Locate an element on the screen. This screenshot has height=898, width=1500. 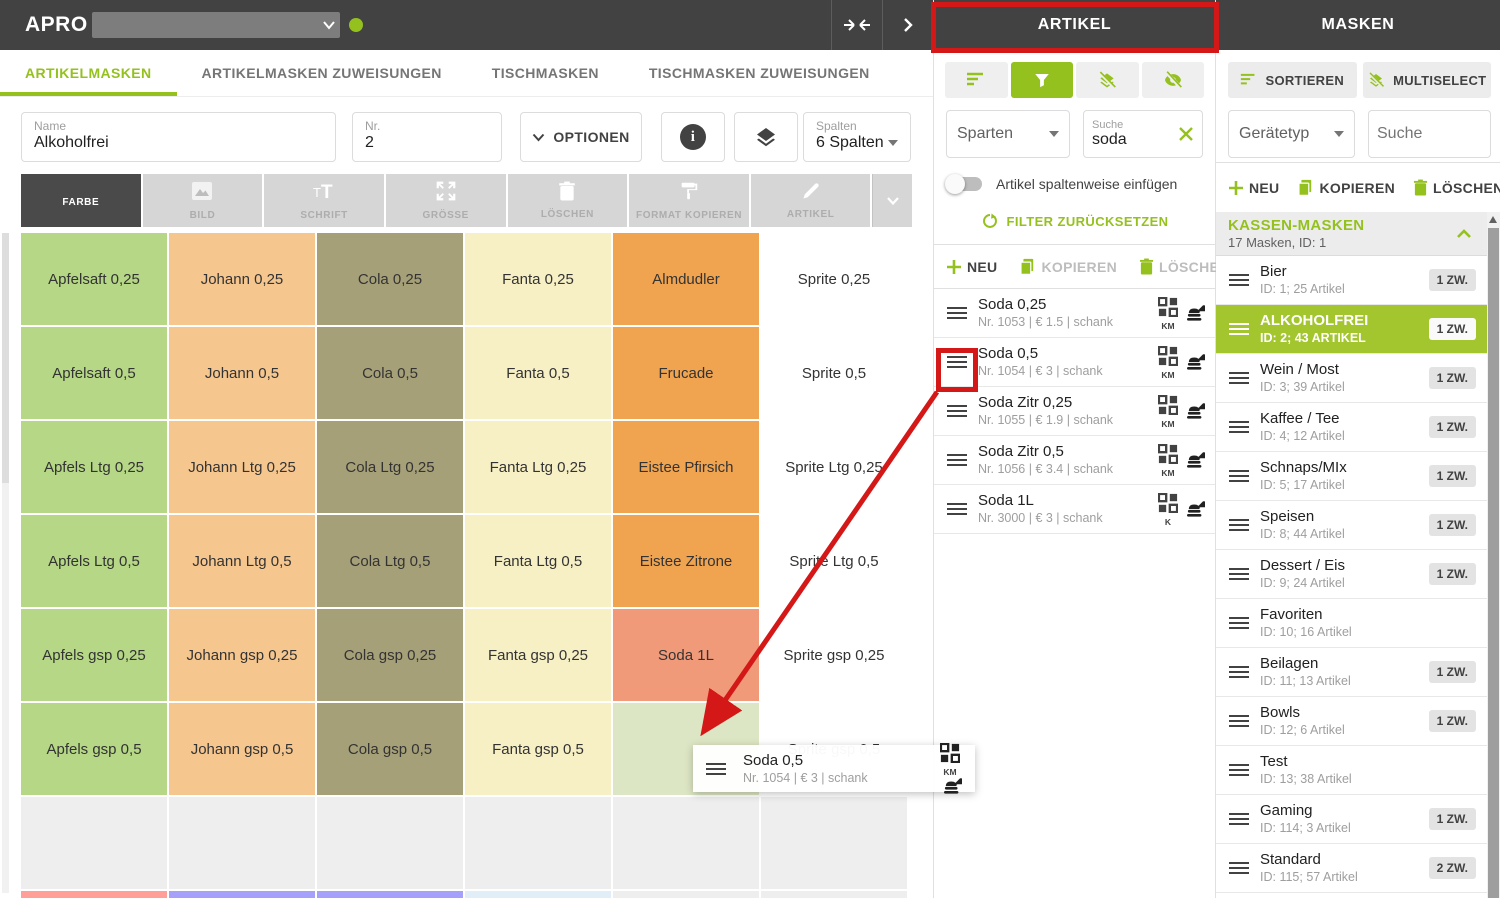
masken-kopieren-button: KOPIEREN is located at coordinates (1346, 188).